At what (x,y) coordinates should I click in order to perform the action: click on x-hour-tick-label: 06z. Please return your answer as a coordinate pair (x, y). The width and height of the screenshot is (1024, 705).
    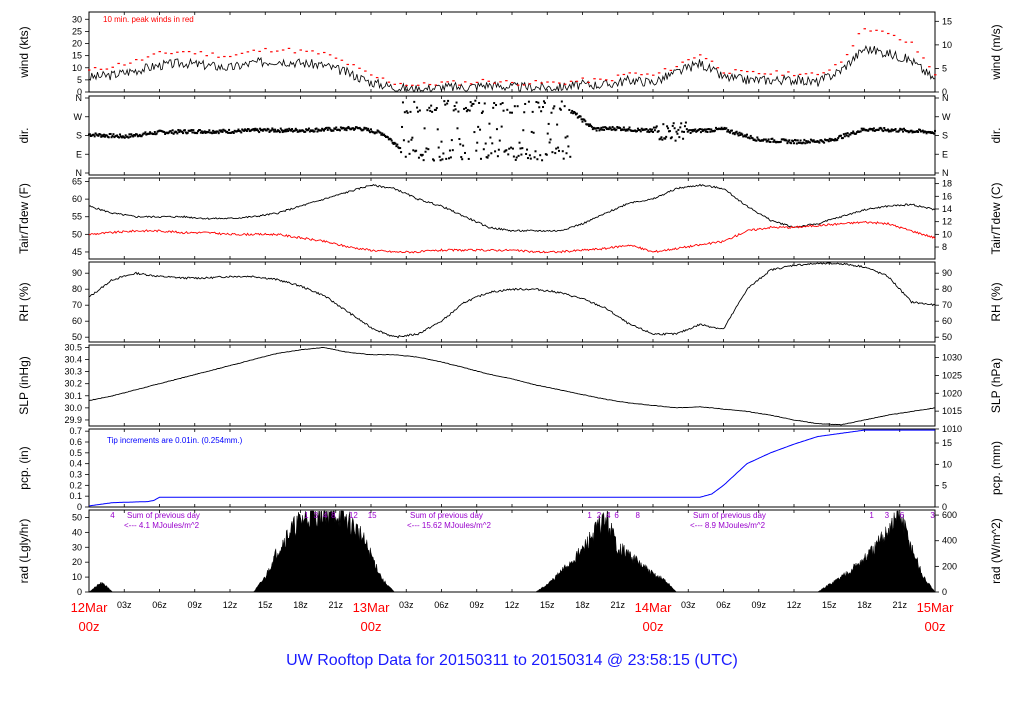
    Looking at the image, I should click on (723, 605).